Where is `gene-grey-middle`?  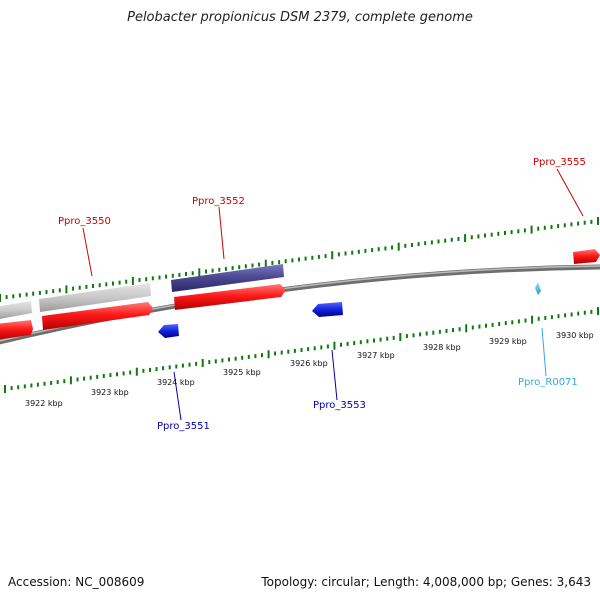
gene-grey-middle is located at coordinates (95, 297).